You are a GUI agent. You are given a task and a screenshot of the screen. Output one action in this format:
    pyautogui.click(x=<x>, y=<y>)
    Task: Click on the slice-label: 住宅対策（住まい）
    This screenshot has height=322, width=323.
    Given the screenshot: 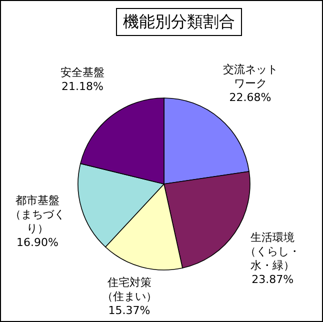 What is the action you would take?
    pyautogui.click(x=129, y=290)
    